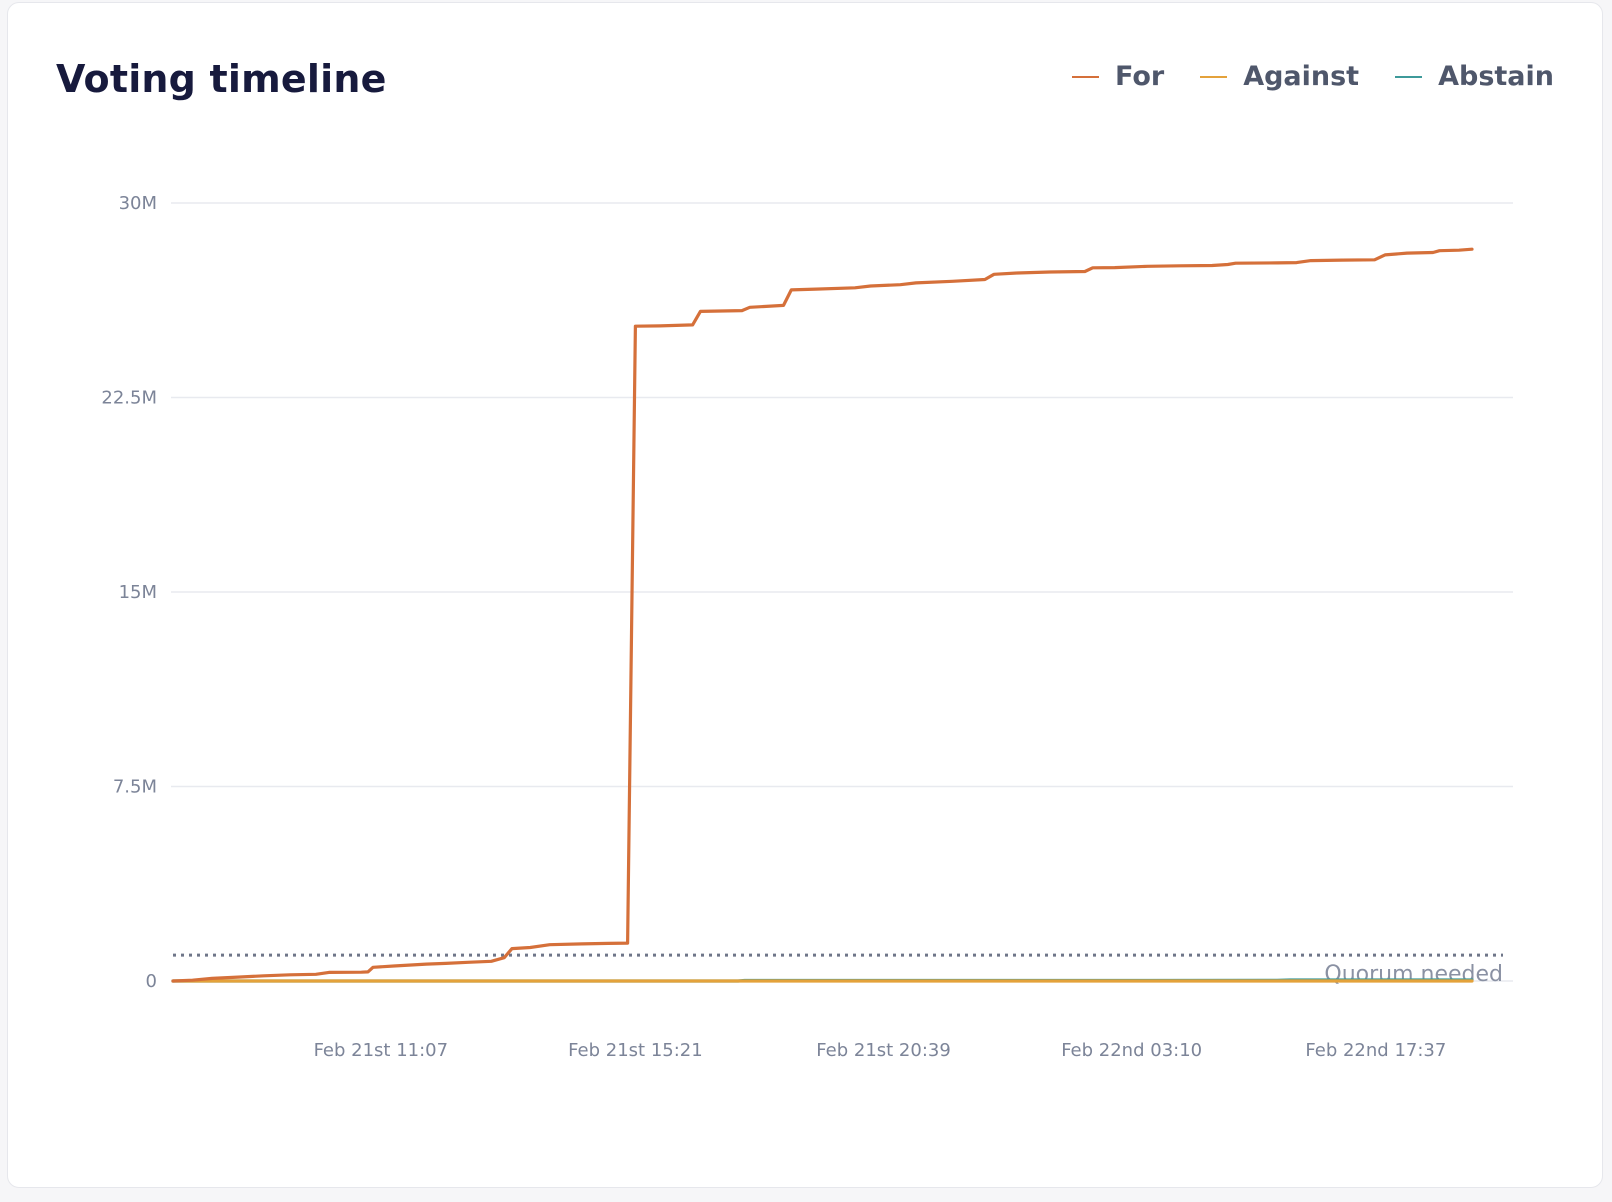 This screenshot has height=1202, width=1612. I want to click on quorum-line-group: Quorum needed, so click(838, 970).